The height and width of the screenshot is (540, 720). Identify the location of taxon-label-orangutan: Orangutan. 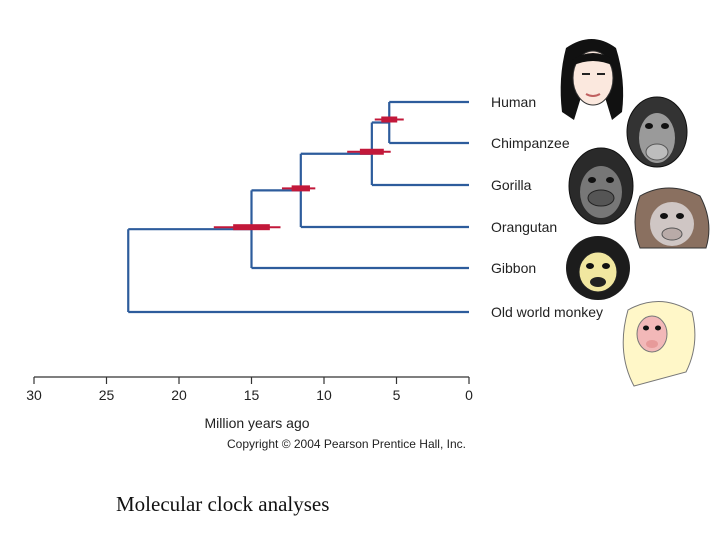
(524, 227).